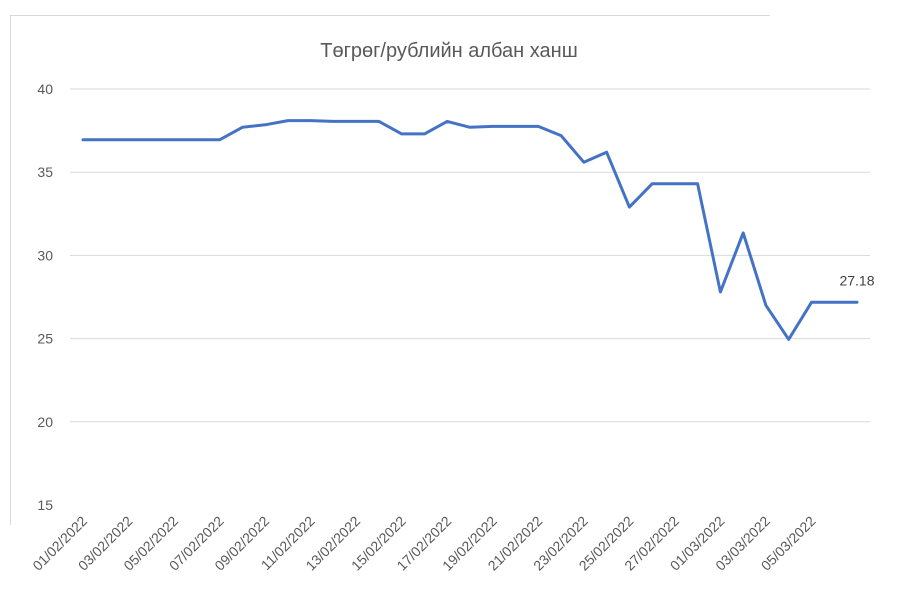 The width and height of the screenshot is (897, 602). Describe the element at coordinates (449, 51) in the screenshot. I see `chart-title: Төгрөг/рублийн албан ханш` at that location.